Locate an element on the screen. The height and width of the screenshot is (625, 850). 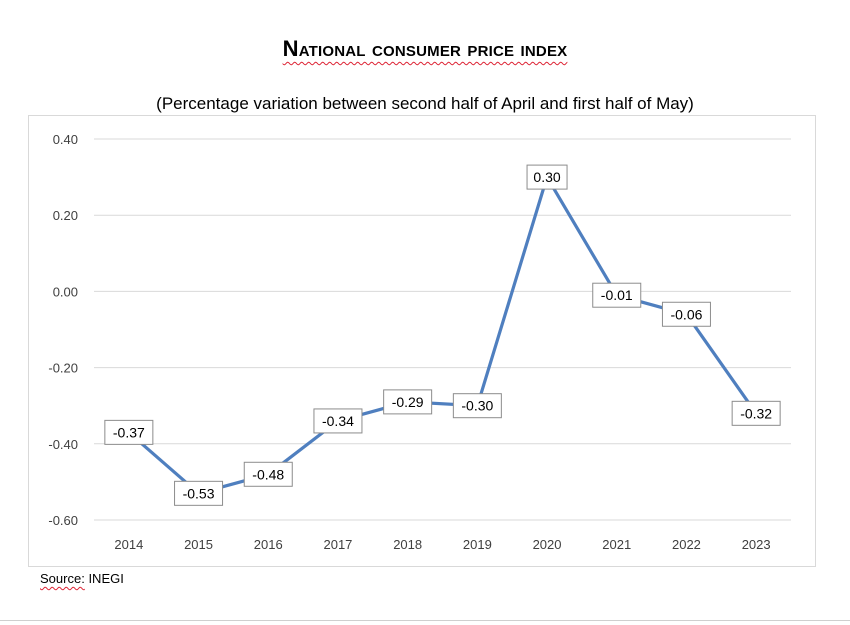
data-label-text: -0.53 is located at coordinates (199, 493).